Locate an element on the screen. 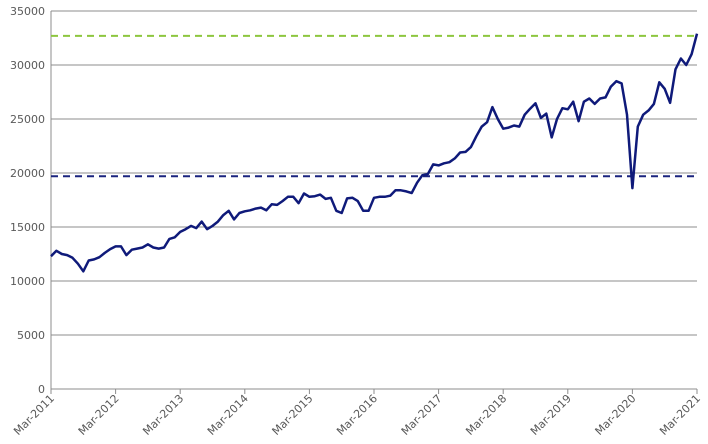 Image resolution: width=708 pixels, height=444 pixels. y-tick-label: 0 is located at coordinates (41, 389).